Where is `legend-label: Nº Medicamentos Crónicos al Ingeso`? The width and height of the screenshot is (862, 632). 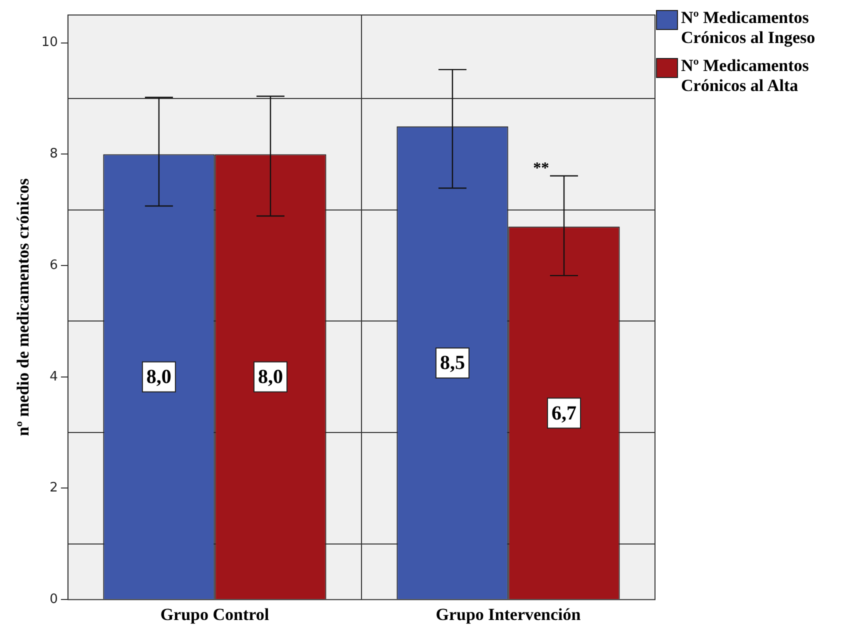
legend-label: Nº Medicamentos Crónicos al Ingeso is located at coordinates (748, 28).